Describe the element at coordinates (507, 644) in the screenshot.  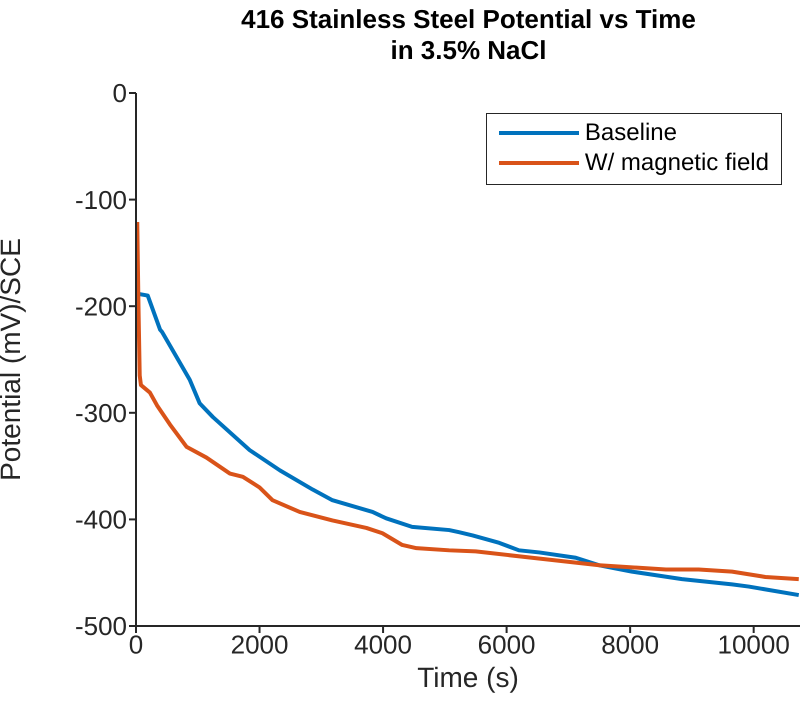
I see `x-tick-label: 6000` at that location.